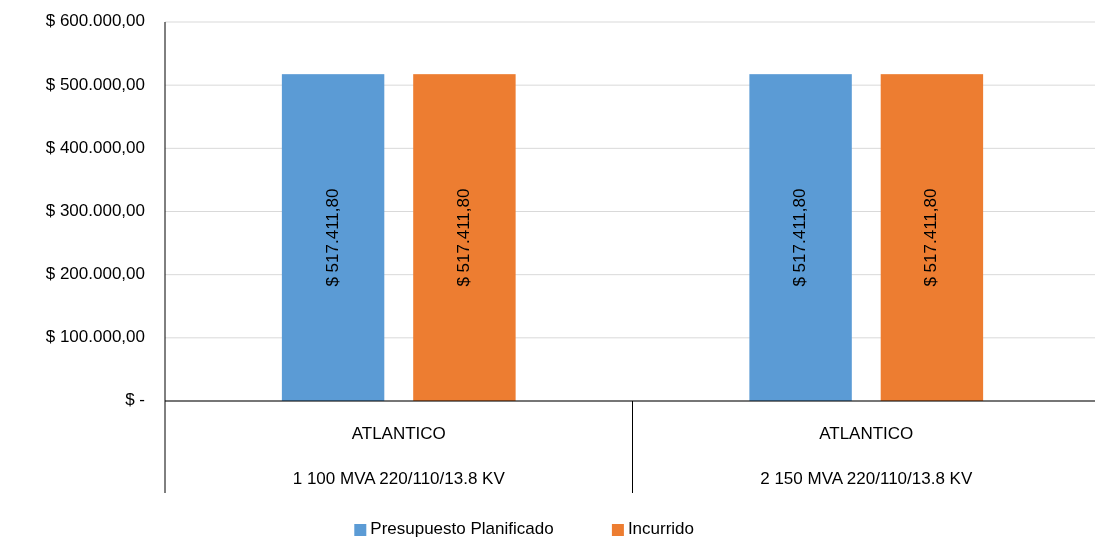 The width and height of the screenshot is (1095, 542). Describe the element at coordinates (866, 456) in the screenshot. I see `category-label: ATLANTICO 2 150 MVA 220/110/13.8 KV` at that location.